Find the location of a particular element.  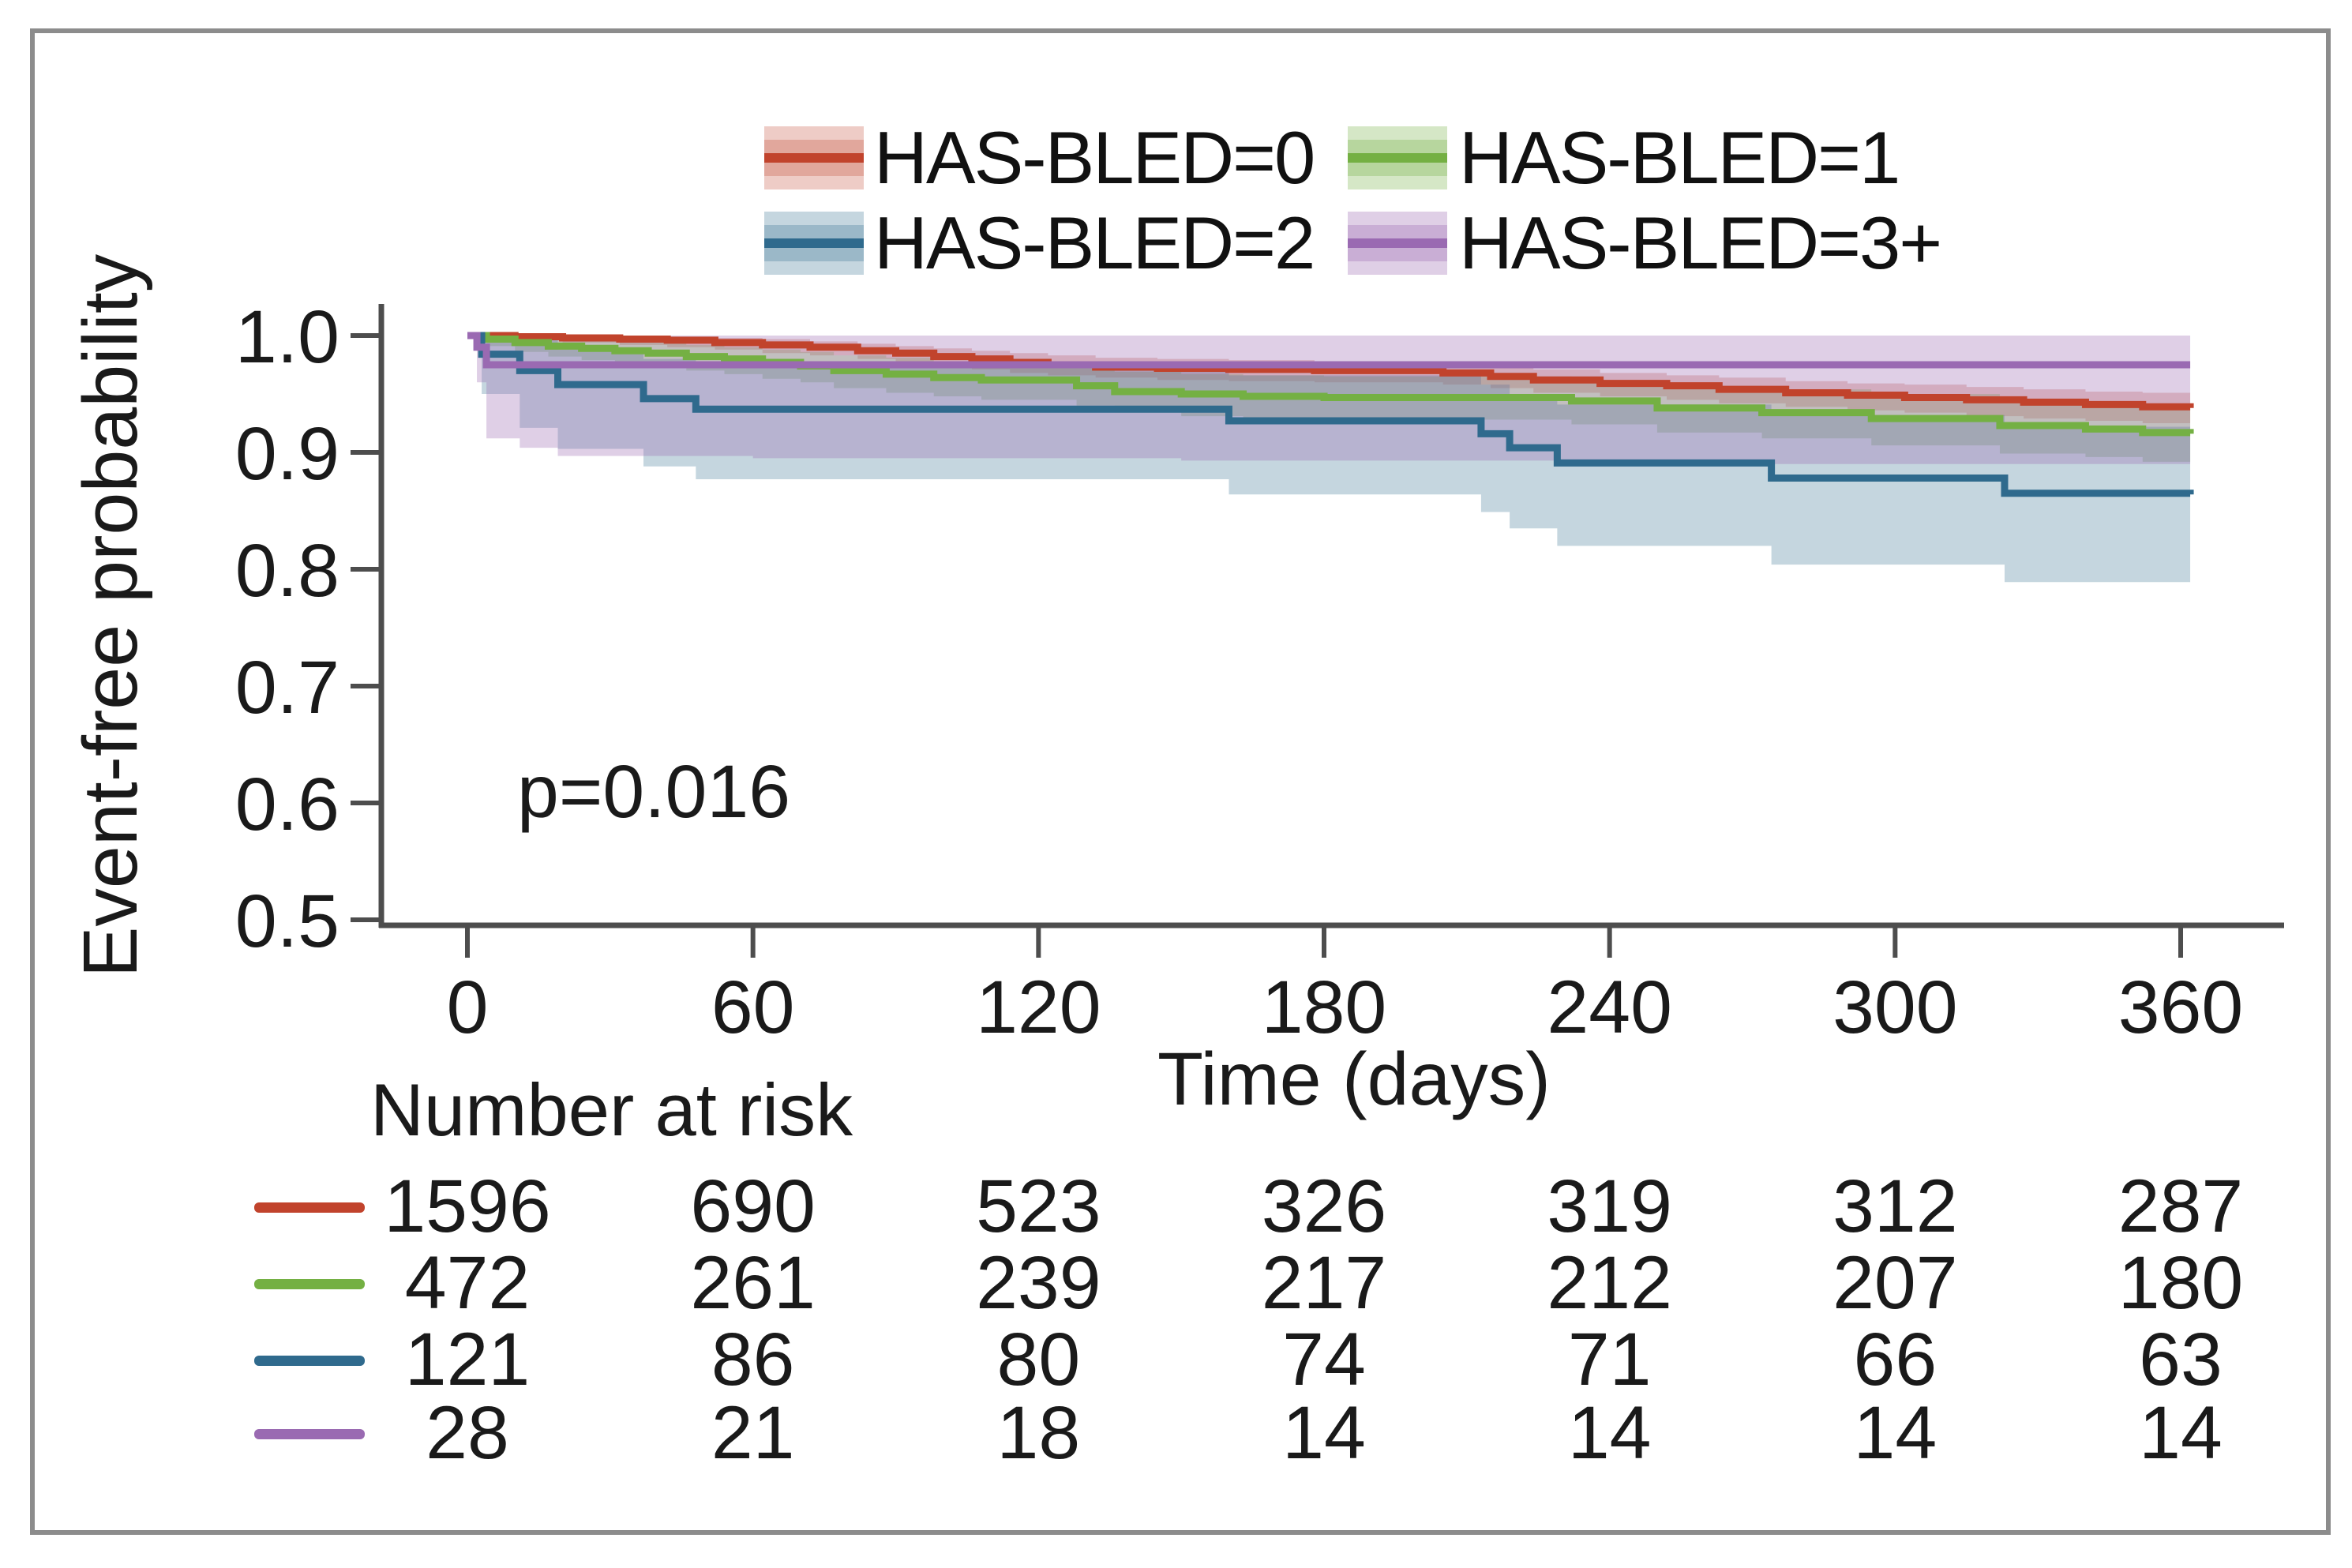

risk-count: 1596 is located at coordinates (467, 1206).